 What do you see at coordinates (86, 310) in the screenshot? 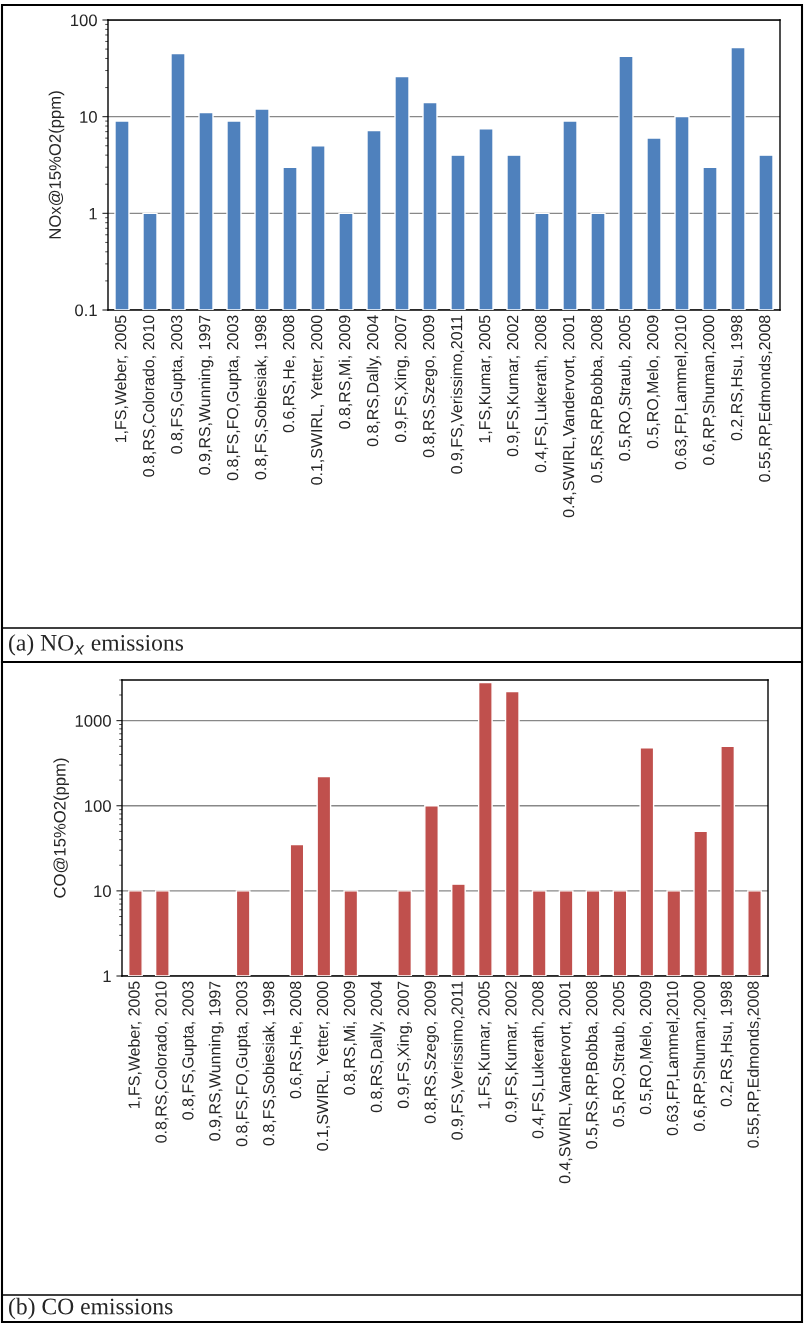
I see `y-tick-label: 0.1` at bounding box center [86, 310].